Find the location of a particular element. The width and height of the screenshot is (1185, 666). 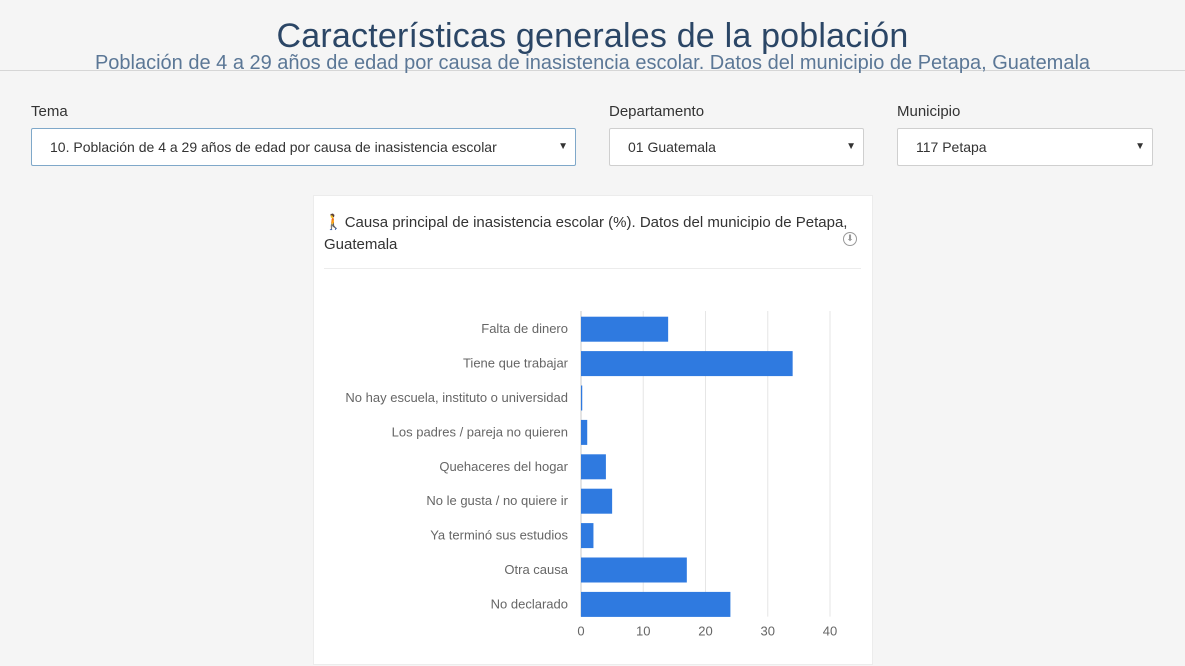

category-label: Tiene que trabajar is located at coordinates (516, 363).